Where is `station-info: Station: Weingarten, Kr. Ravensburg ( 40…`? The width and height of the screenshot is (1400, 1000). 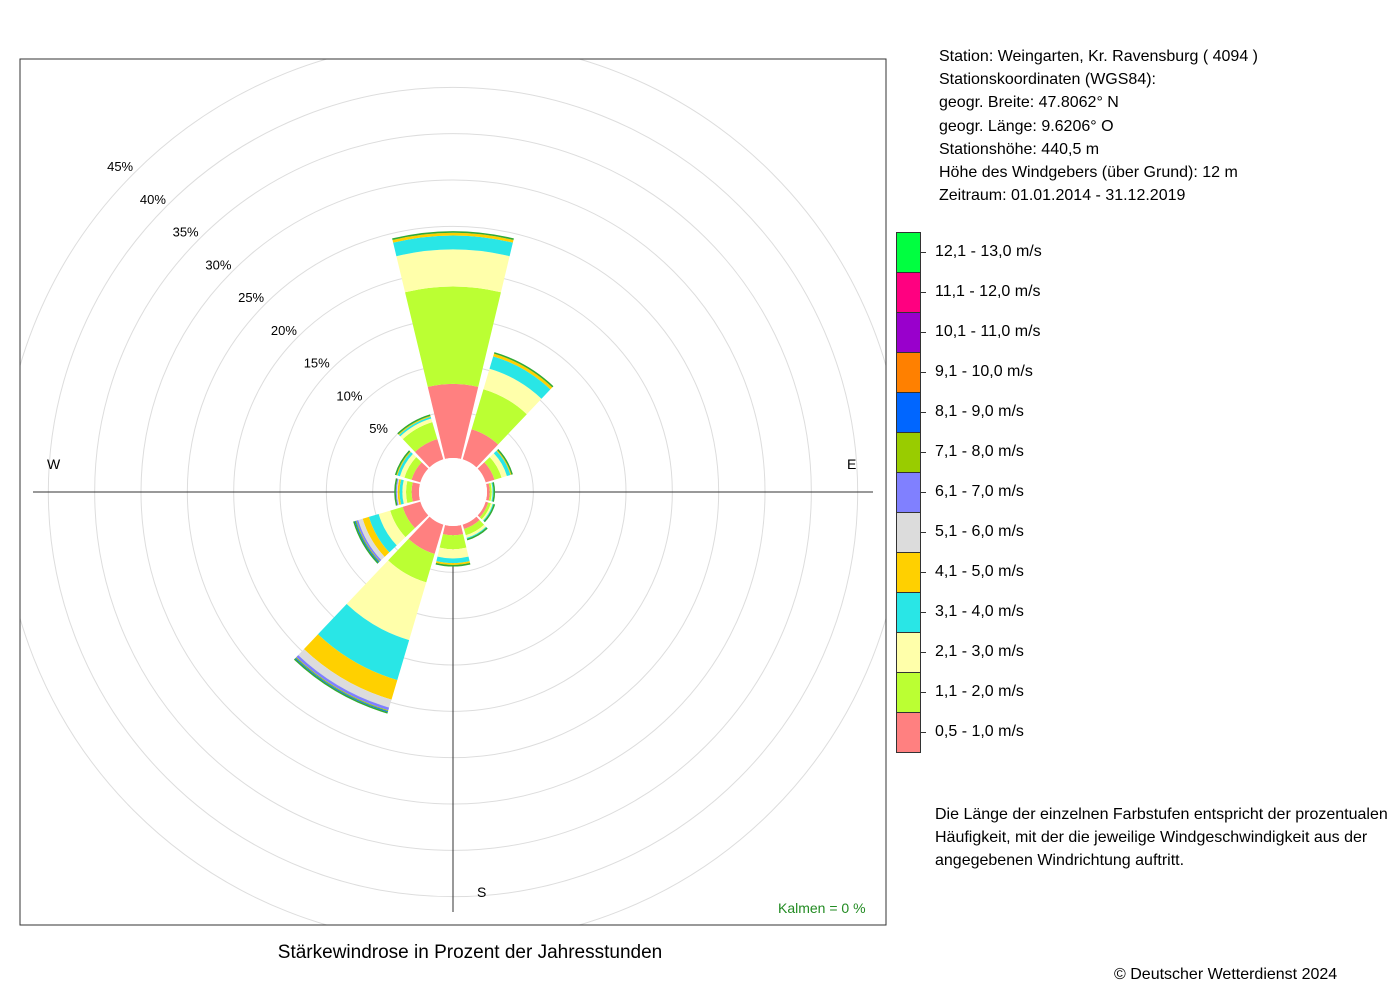 station-info: Station: Weingarten, Kr. Ravensburg ( 40… is located at coordinates (1098, 126).